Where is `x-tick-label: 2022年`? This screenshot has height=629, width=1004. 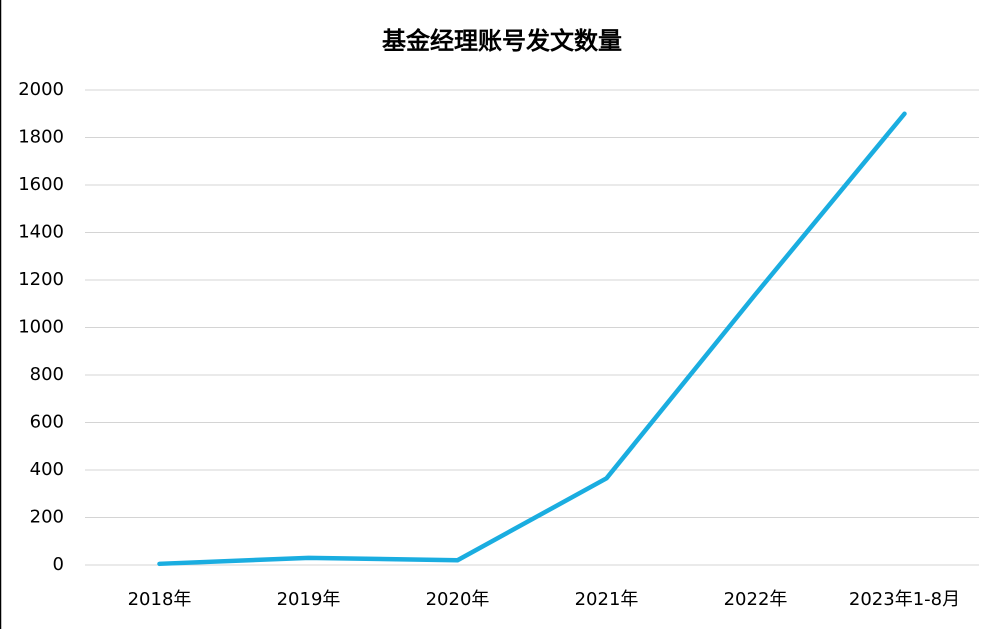 x-tick-label: 2022年 is located at coordinates (756, 599).